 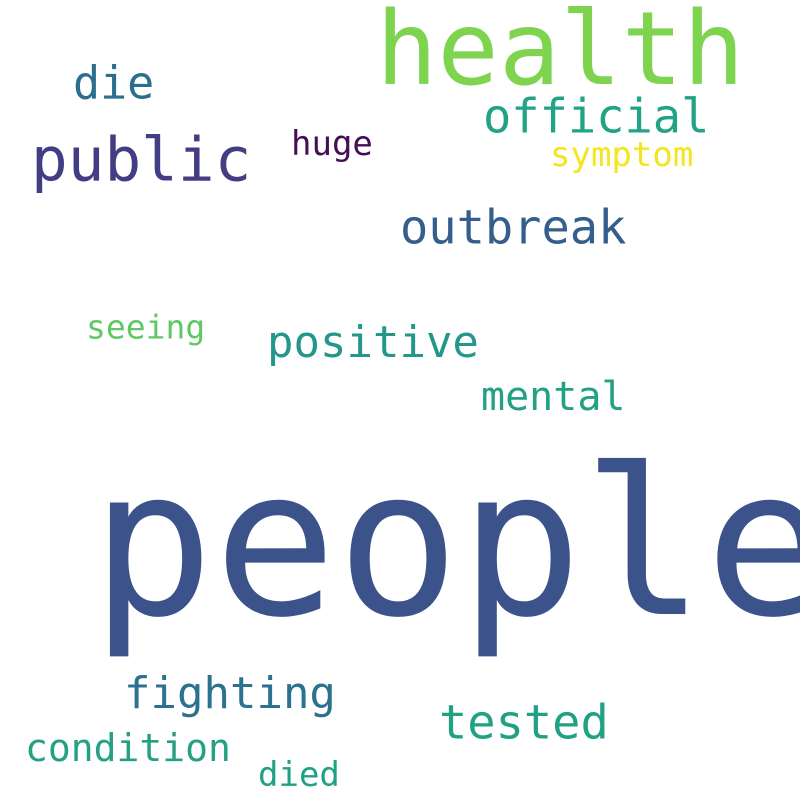 I want to click on word-tested: tested, so click(x=524, y=723).